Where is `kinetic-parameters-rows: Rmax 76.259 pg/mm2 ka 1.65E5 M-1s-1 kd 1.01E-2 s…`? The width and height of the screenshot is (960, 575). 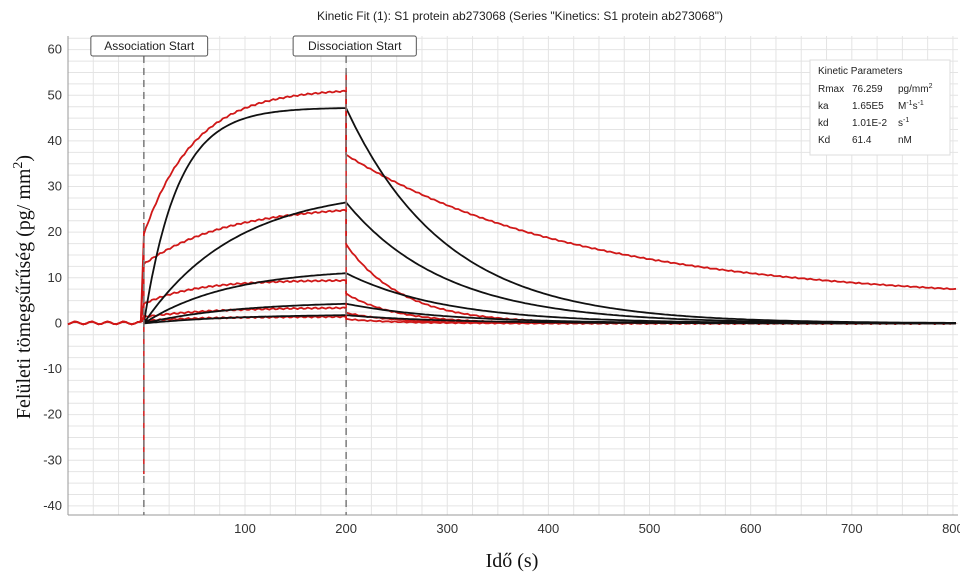 kinetic-parameters-rows: Rmax 76.259 pg/mm2 ka 1.65E5 M-1s-1 kd 1.01E-2 s… is located at coordinates (875, 114).